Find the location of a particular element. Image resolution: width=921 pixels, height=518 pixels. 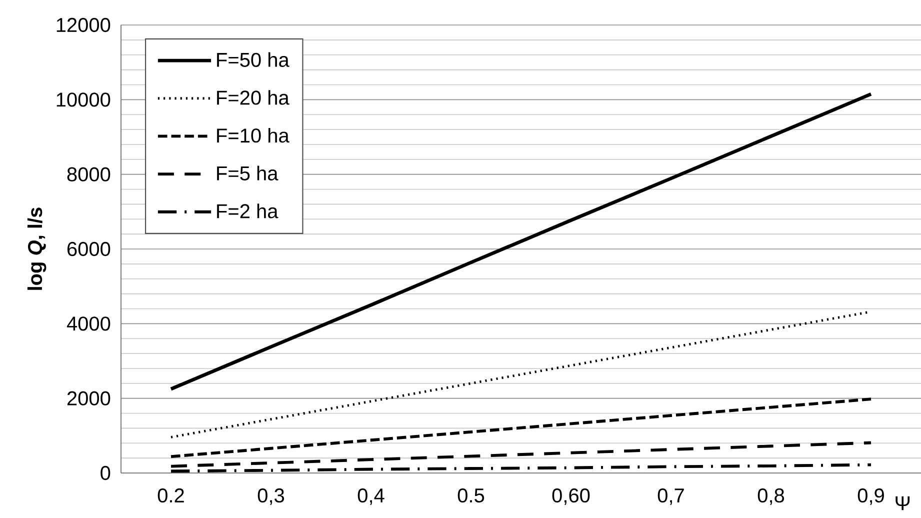

x-tick-label: 0,60 is located at coordinates (571, 496).